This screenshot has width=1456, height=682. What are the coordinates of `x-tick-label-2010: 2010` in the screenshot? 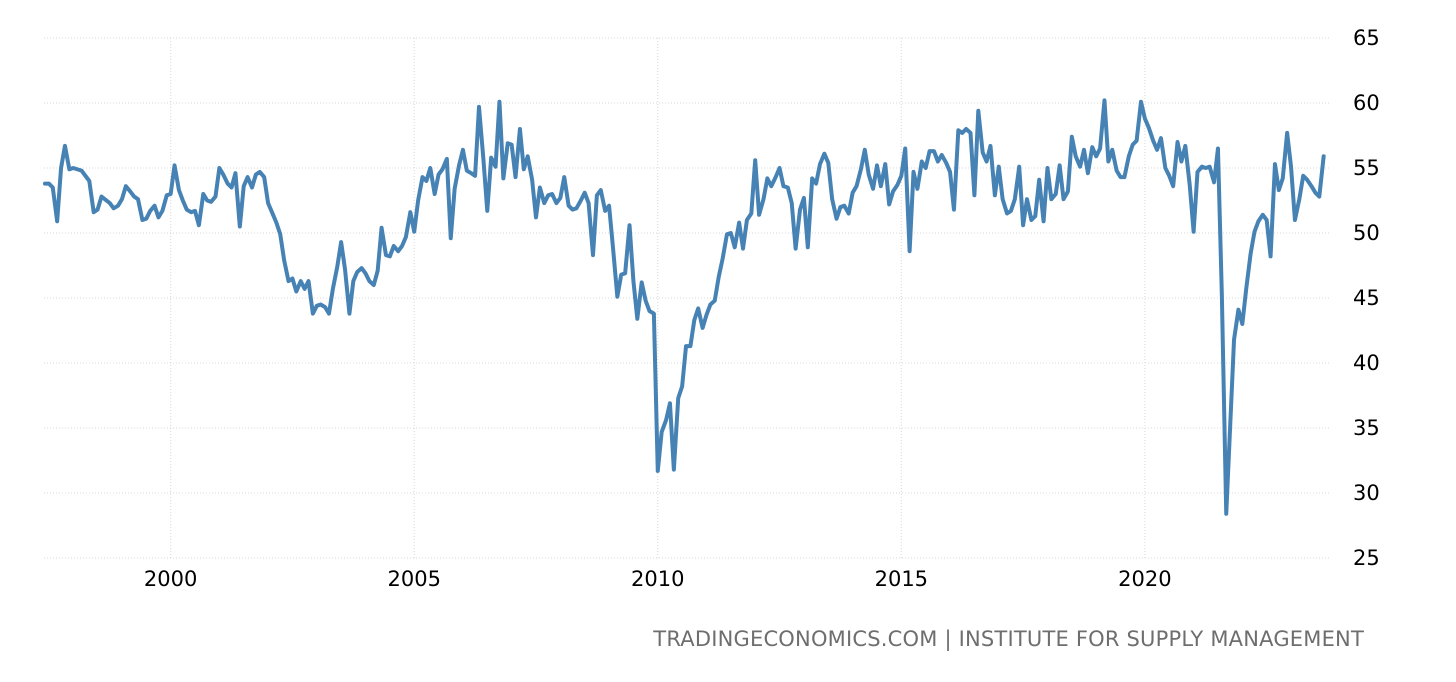 It's located at (657, 579).